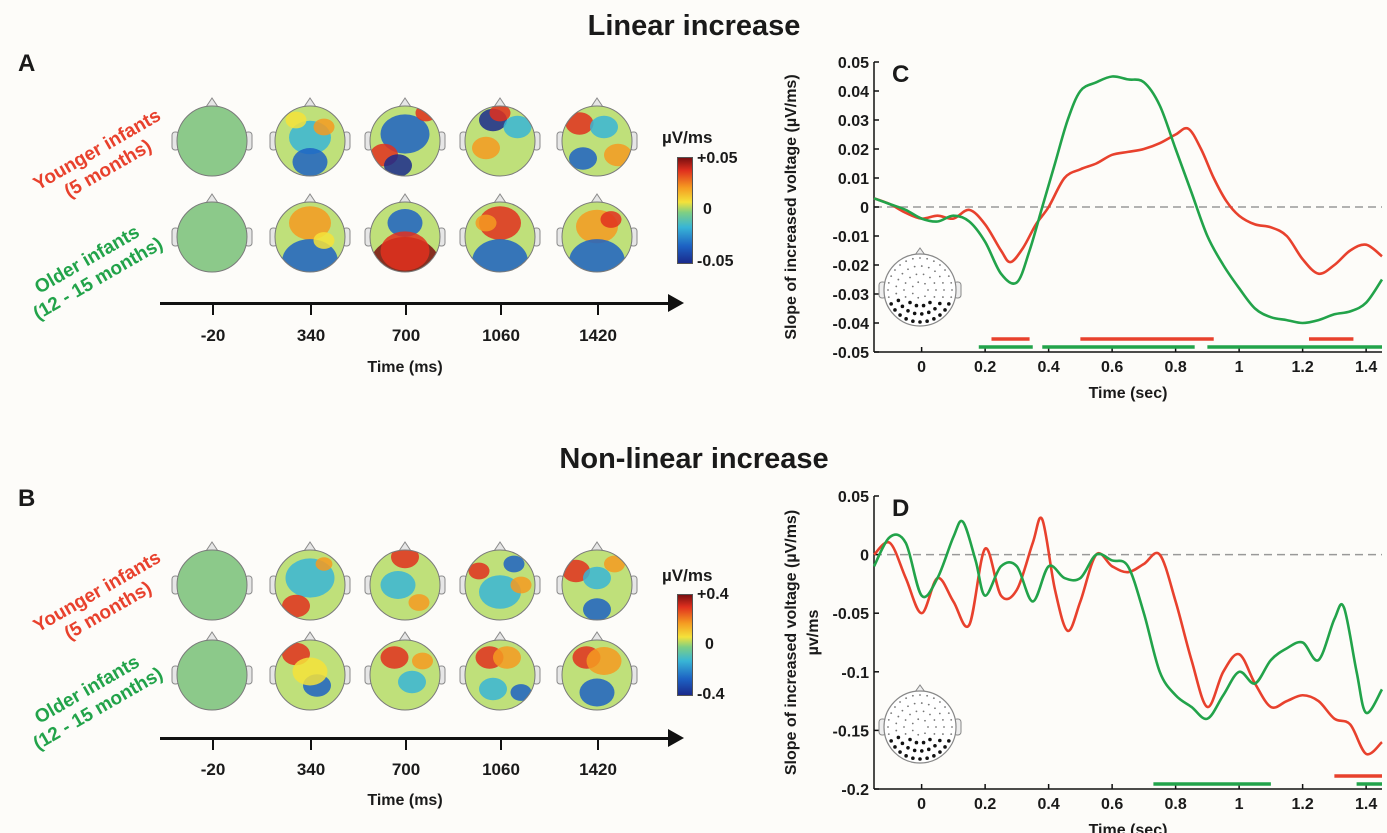 The height and width of the screenshot is (833, 1387). What do you see at coordinates (213, 335) in the screenshot?
I see `time-label: -20` at bounding box center [213, 335].